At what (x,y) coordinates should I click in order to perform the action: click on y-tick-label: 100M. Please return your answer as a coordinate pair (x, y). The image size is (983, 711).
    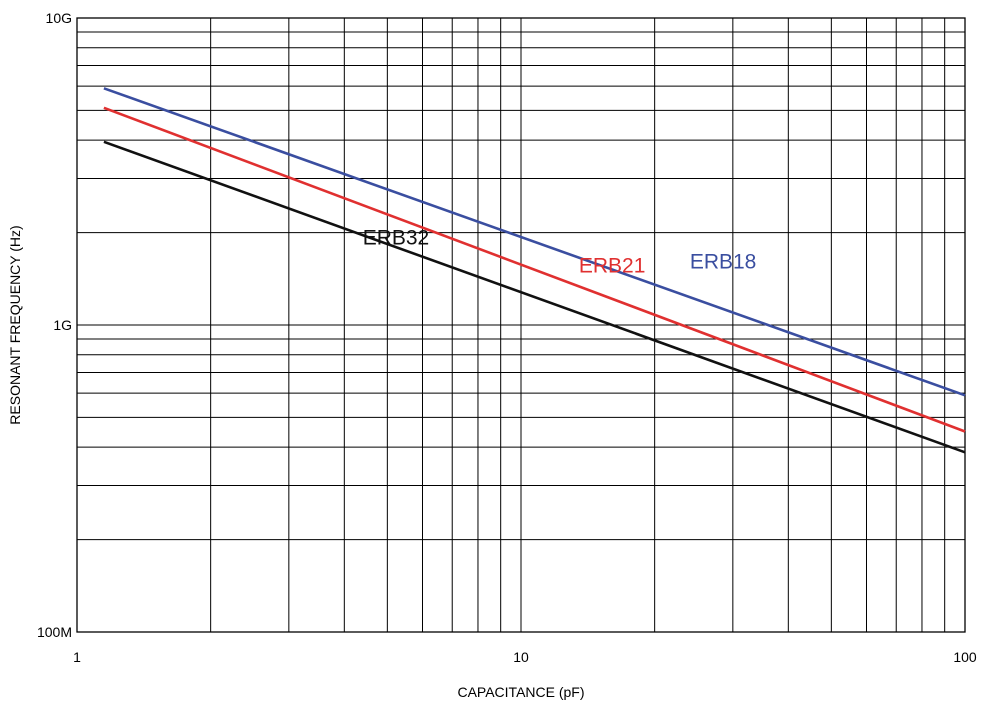
    Looking at the image, I should click on (54, 632).